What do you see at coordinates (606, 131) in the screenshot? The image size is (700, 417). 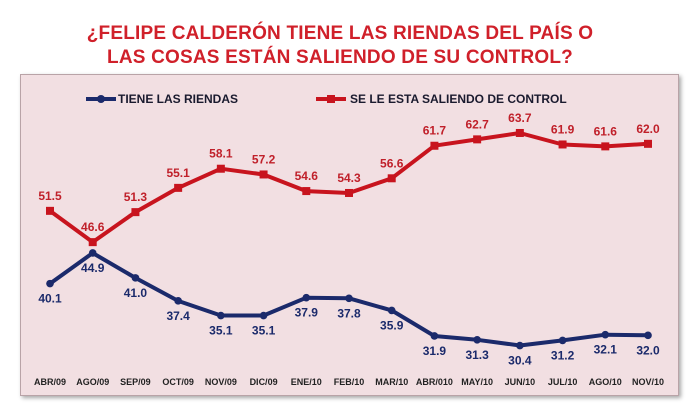 I see `data-label-red: 61.6` at bounding box center [606, 131].